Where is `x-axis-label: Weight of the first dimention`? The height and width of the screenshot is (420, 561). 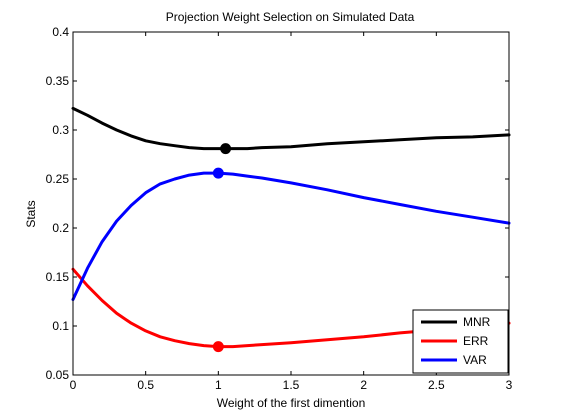 x-axis-label: Weight of the first dimention is located at coordinates (291, 403).